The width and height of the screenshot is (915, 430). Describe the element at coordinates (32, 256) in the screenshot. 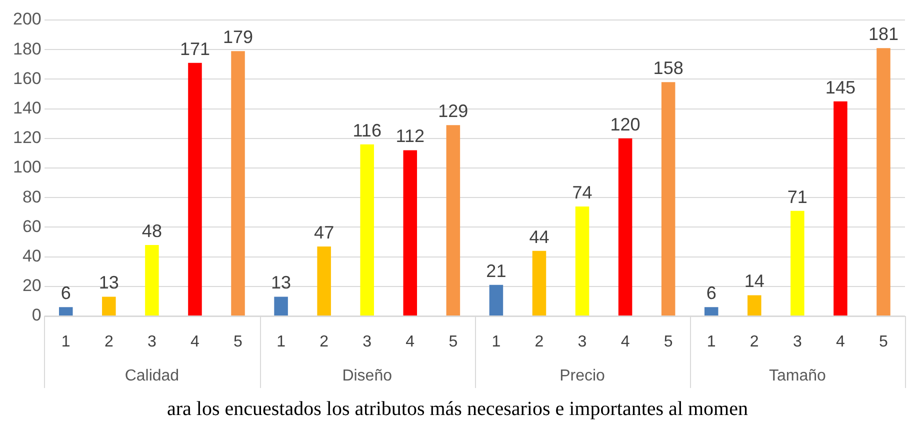

I see `y-tick-label: 40` at that location.